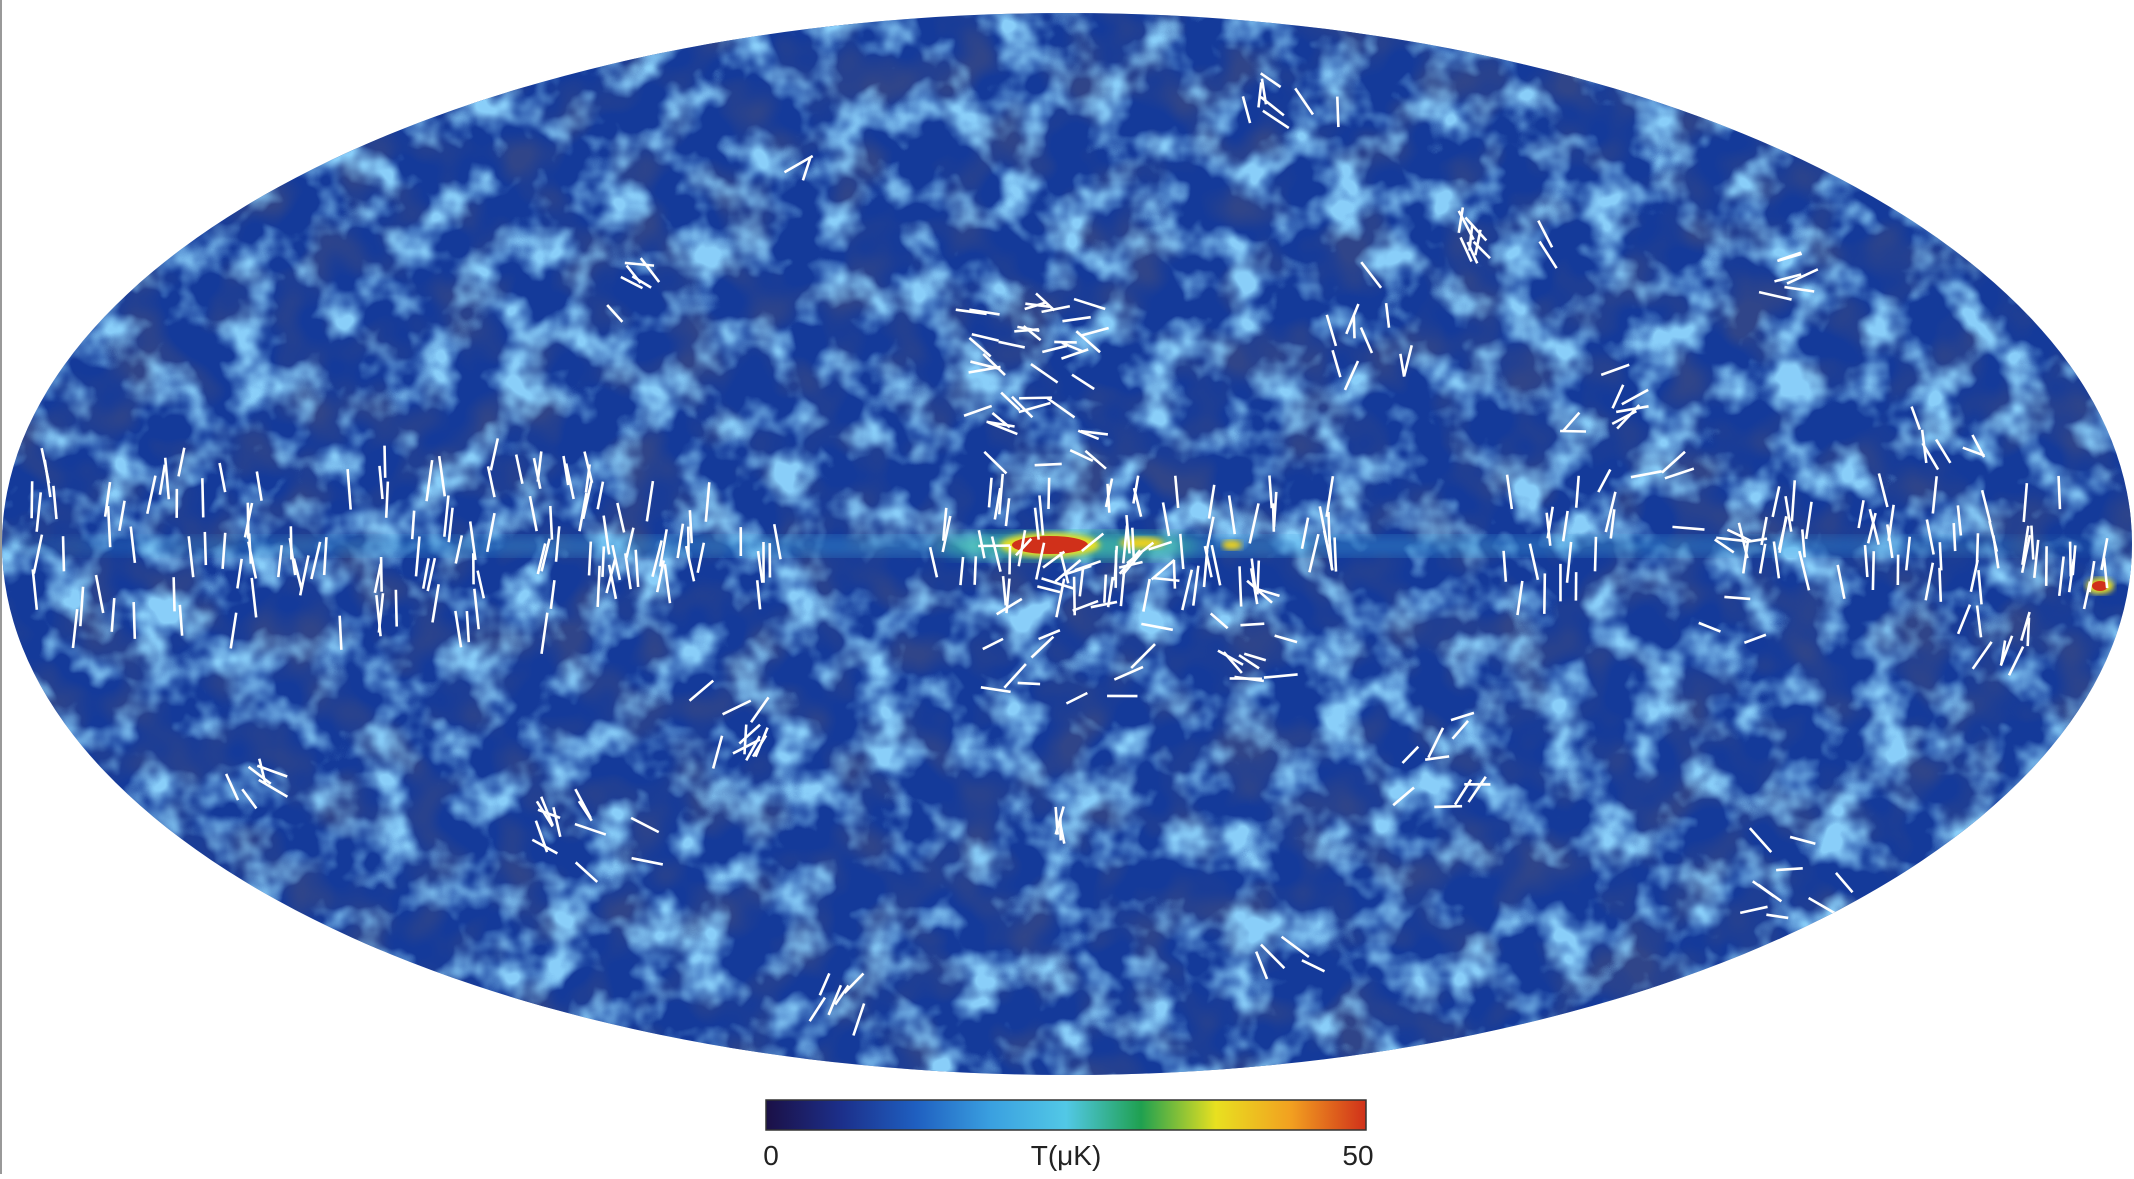  What do you see at coordinates (1232, 545) in the screenshot?
I see `hot-spot` at bounding box center [1232, 545].